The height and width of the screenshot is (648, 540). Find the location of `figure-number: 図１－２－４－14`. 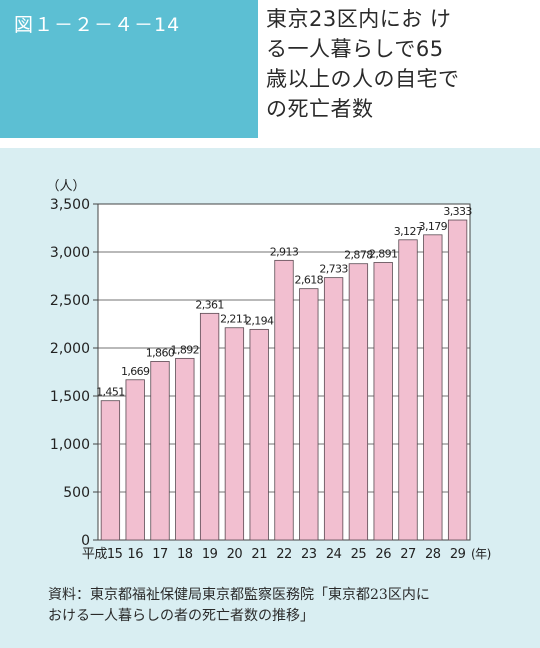

figure-number: 図１－２－４－14 is located at coordinates (97, 25).